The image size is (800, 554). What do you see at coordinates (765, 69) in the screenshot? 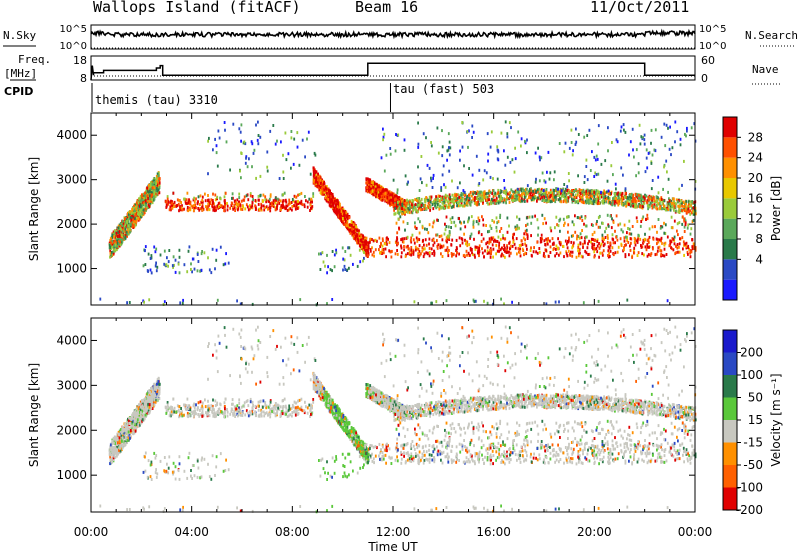
I see `nave-label: Nave` at bounding box center [765, 69].